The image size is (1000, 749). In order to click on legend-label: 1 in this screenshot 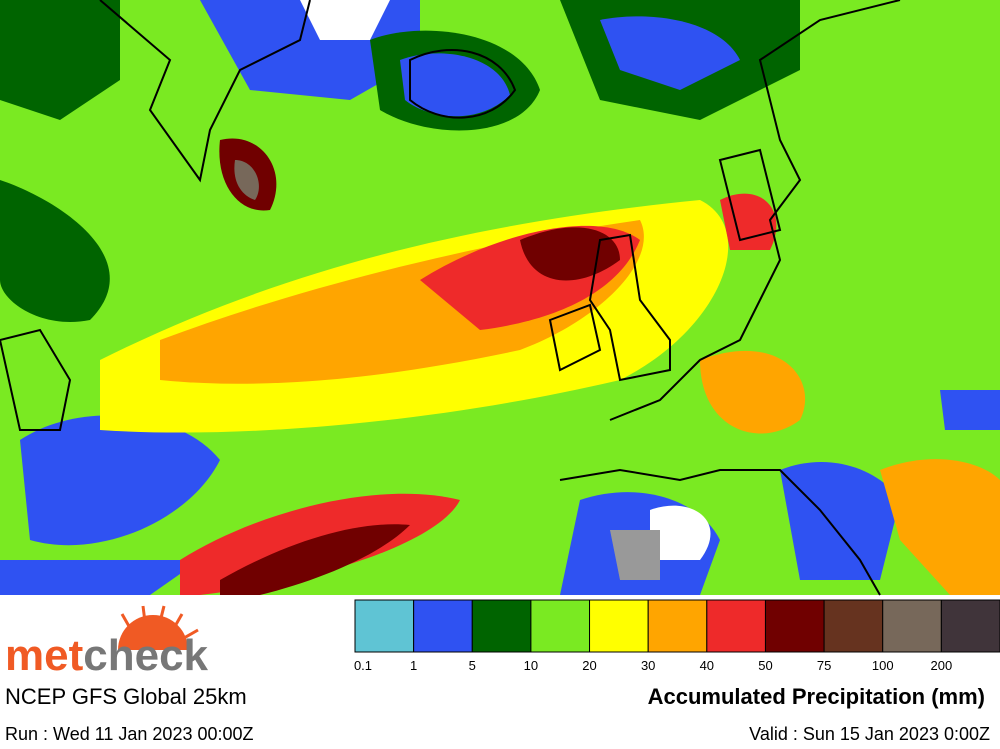, I will do `click(413, 665)`.